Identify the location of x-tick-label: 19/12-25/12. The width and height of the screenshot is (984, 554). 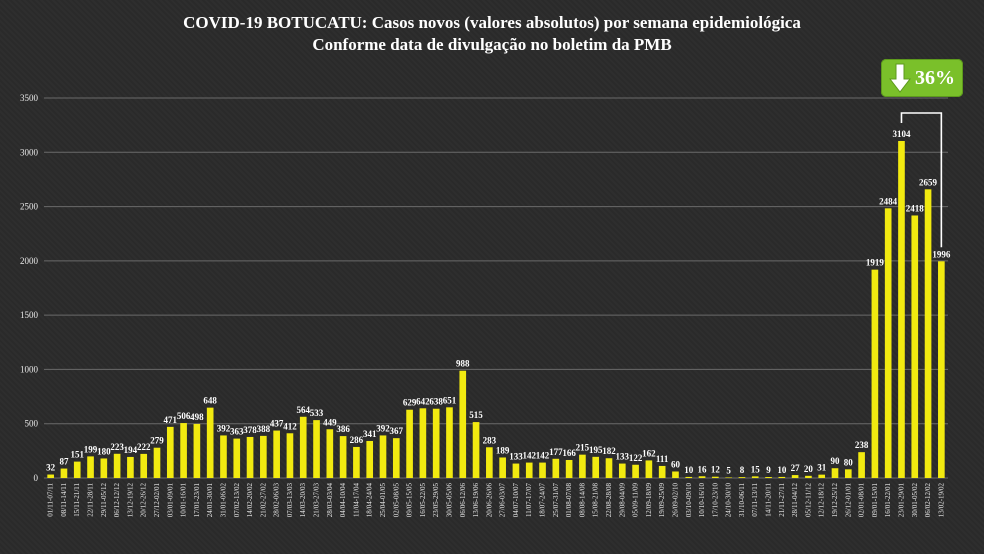
(835, 500).